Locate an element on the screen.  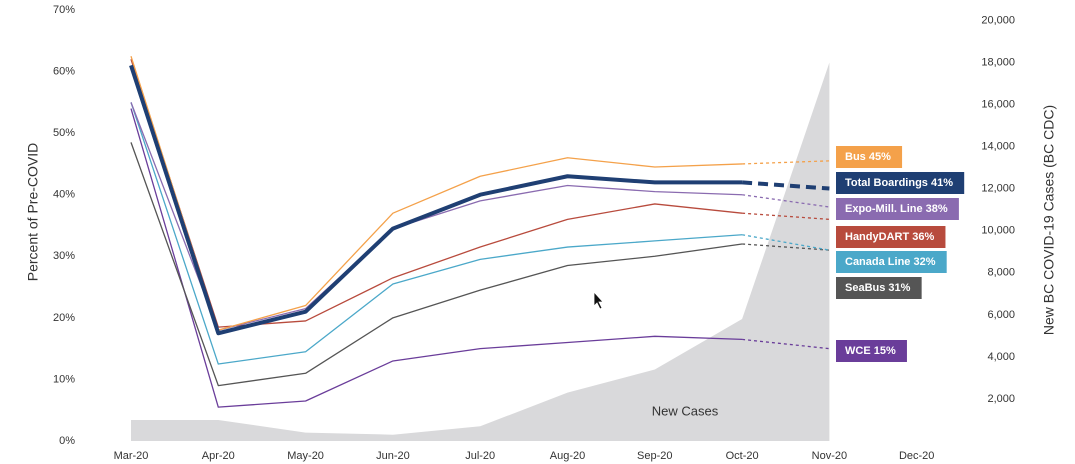
x-tick-label: Apr-20 is located at coordinates (218, 456).